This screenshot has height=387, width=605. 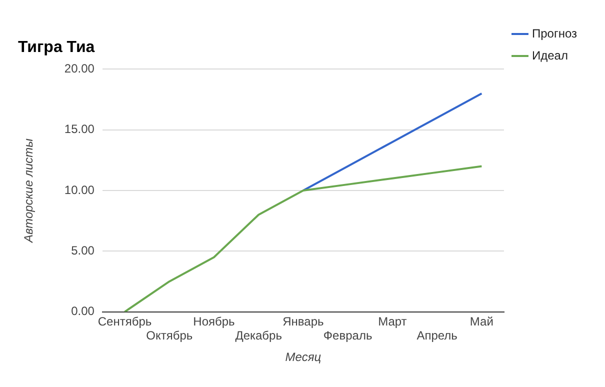 I want to click on y-tick-label: 0.00, so click(x=83, y=311).